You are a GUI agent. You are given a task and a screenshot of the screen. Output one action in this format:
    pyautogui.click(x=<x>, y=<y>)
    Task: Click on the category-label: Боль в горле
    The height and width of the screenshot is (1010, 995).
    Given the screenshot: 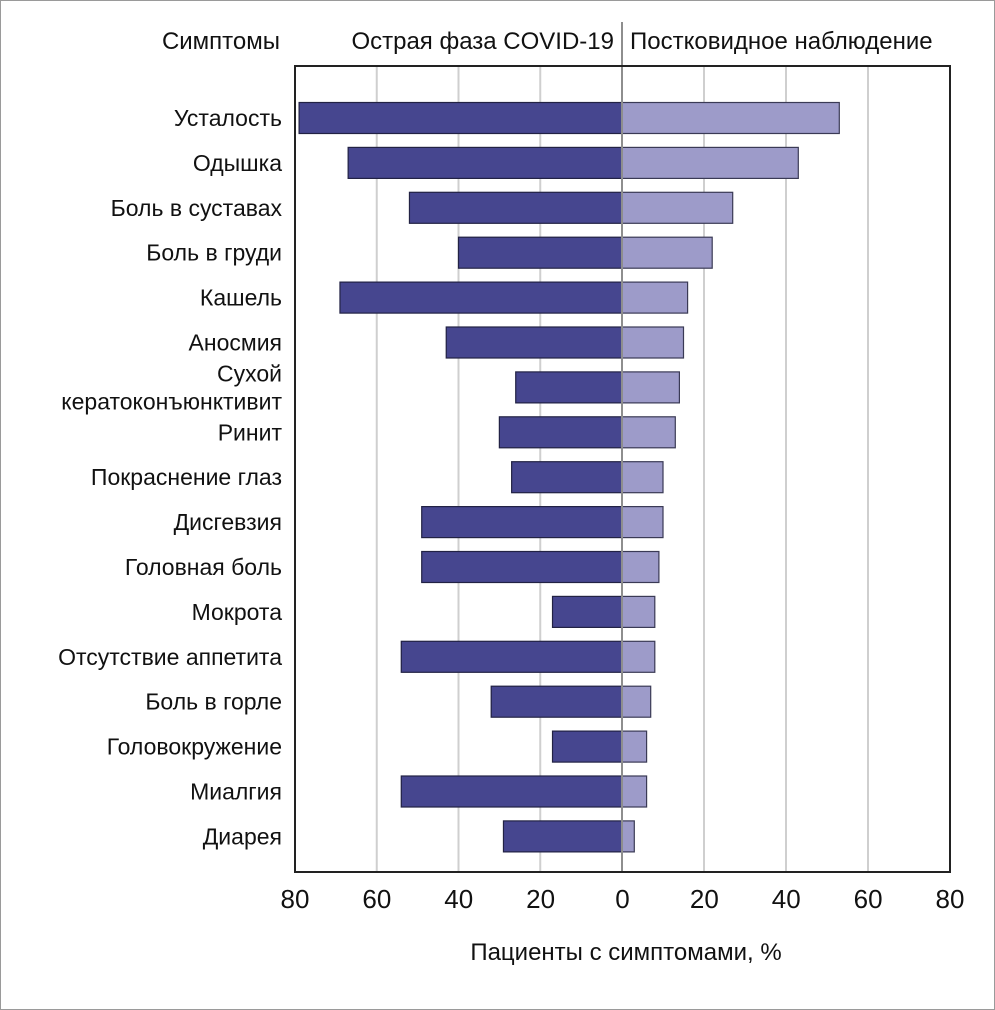 What is the action you would take?
    pyautogui.click(x=213, y=702)
    